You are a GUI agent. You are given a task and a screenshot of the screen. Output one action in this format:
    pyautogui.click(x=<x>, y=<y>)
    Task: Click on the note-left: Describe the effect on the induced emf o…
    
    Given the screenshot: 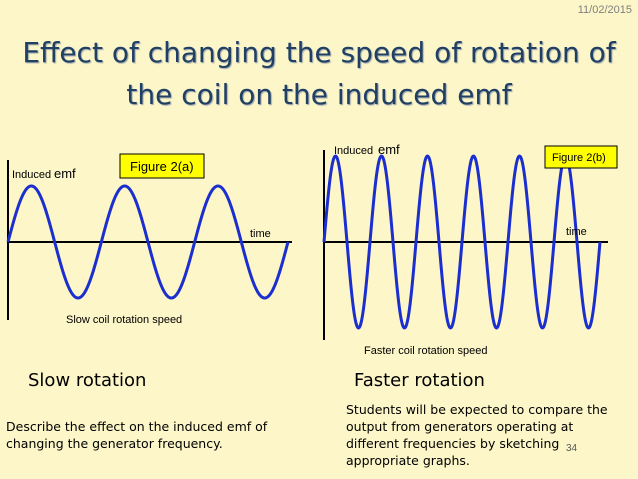 What is the action you would take?
    pyautogui.click(x=137, y=435)
    